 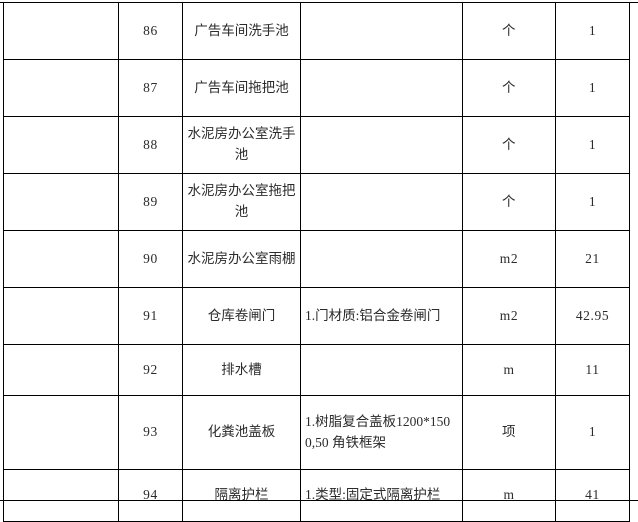 What do you see at coordinates (150, 202) in the screenshot?
I see `row-number-cell: 89` at bounding box center [150, 202].